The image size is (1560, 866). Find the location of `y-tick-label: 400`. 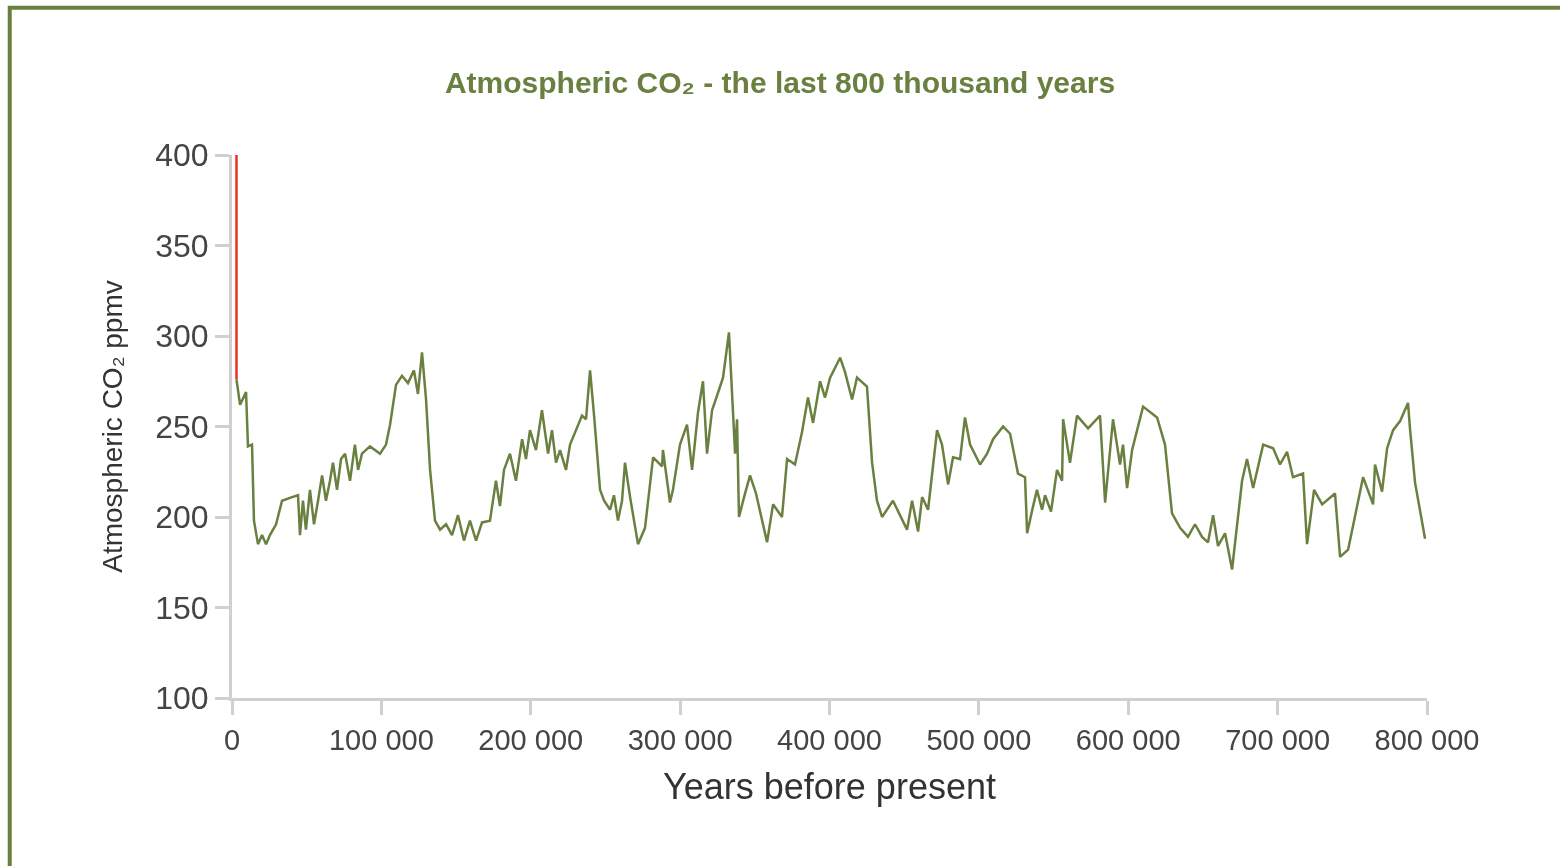

y-tick-label: 400 is located at coordinates (182, 155).